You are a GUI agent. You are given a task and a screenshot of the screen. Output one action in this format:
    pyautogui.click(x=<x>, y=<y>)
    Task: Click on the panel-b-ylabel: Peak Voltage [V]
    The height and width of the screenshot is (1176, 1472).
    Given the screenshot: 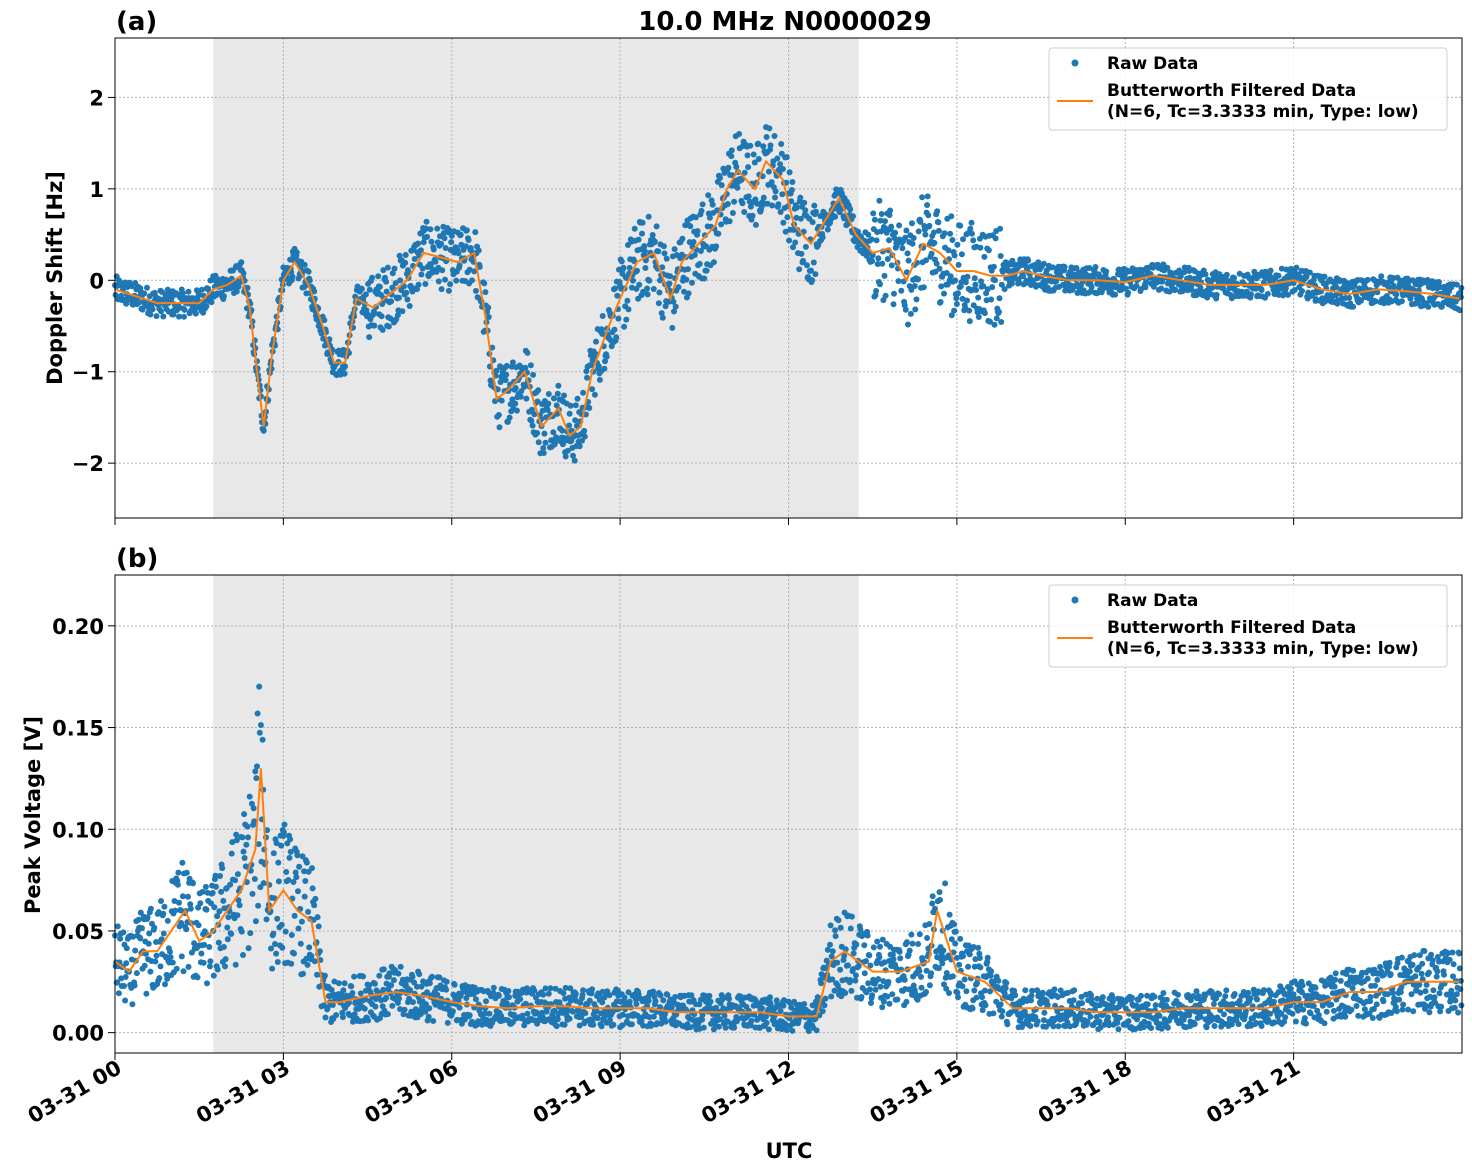 What is the action you would take?
    pyautogui.click(x=33, y=815)
    